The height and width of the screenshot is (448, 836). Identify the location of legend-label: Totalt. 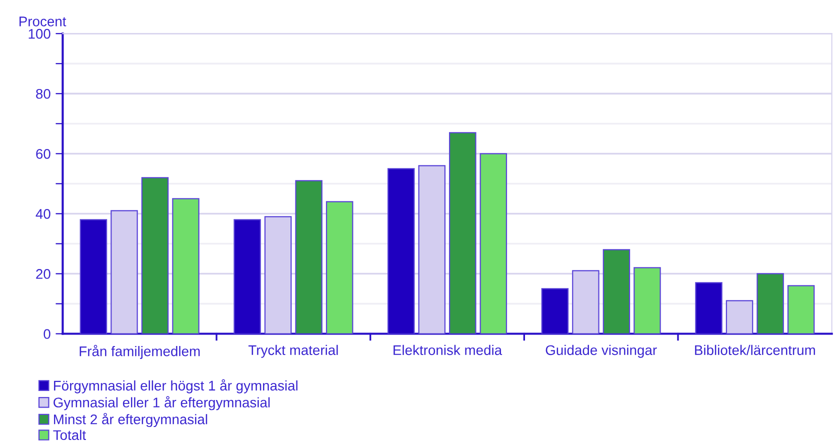
(69, 435).